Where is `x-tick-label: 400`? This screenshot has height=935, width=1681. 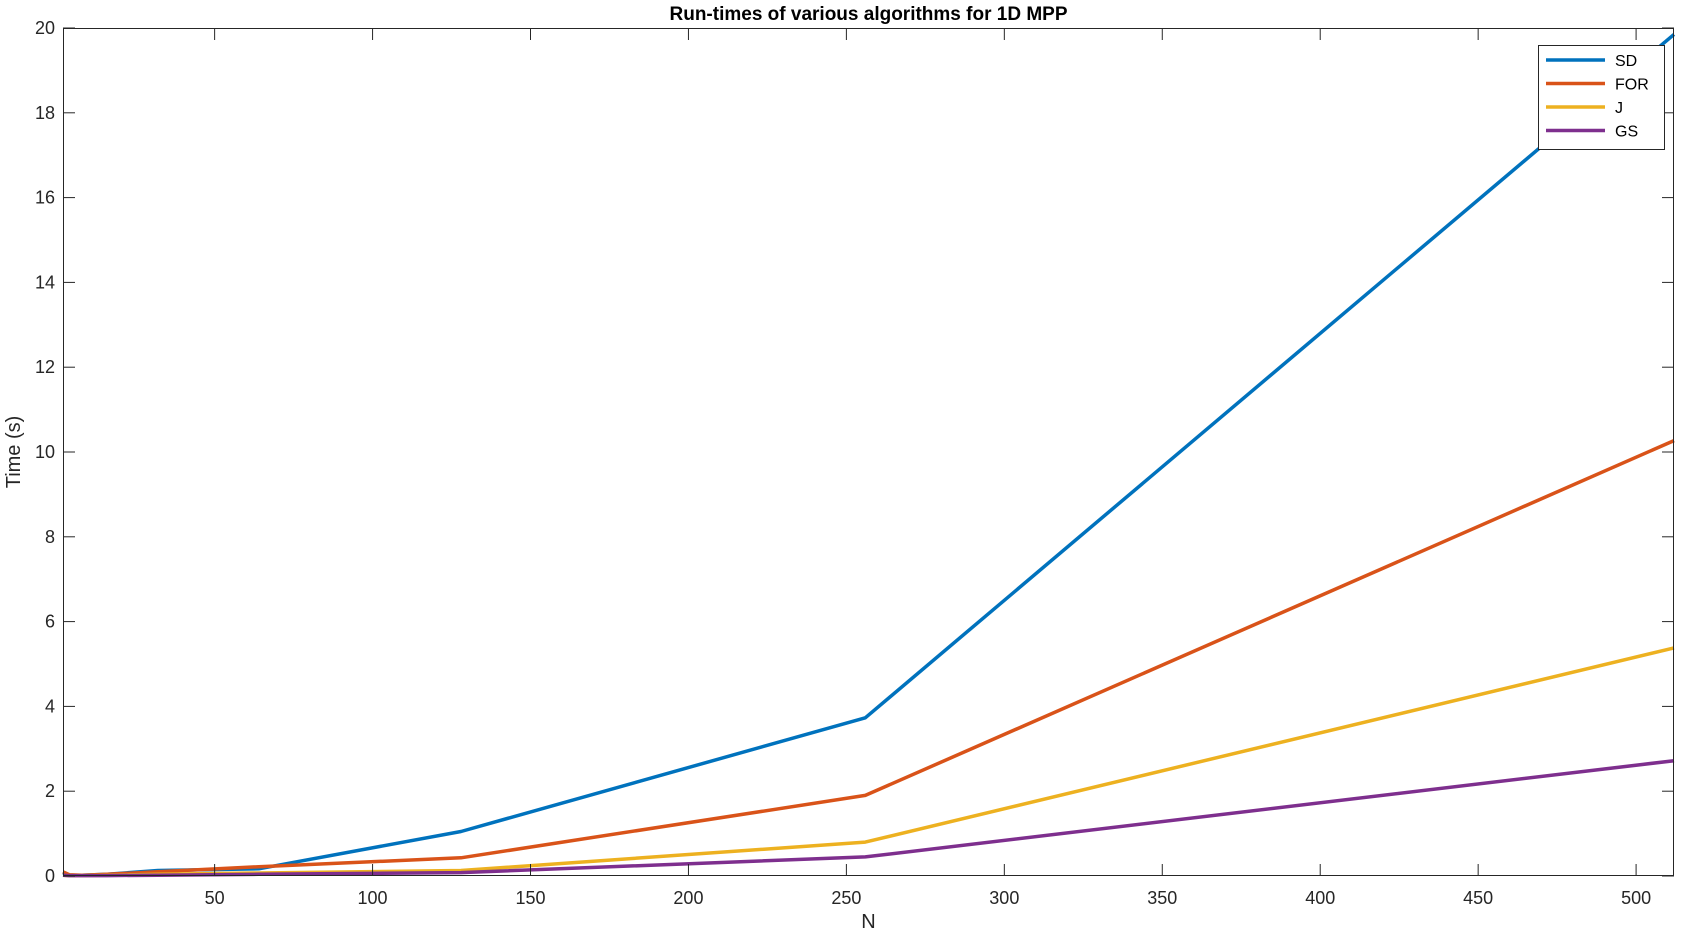
x-tick-label: 400 is located at coordinates (1320, 898).